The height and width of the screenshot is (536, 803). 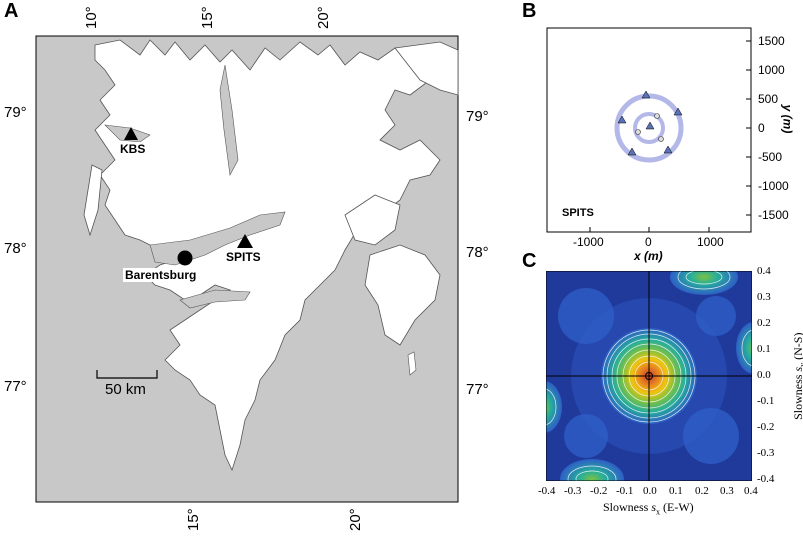 What do you see at coordinates (625, 491) in the screenshot?
I see `c-xtick: -0.1` at bounding box center [625, 491].